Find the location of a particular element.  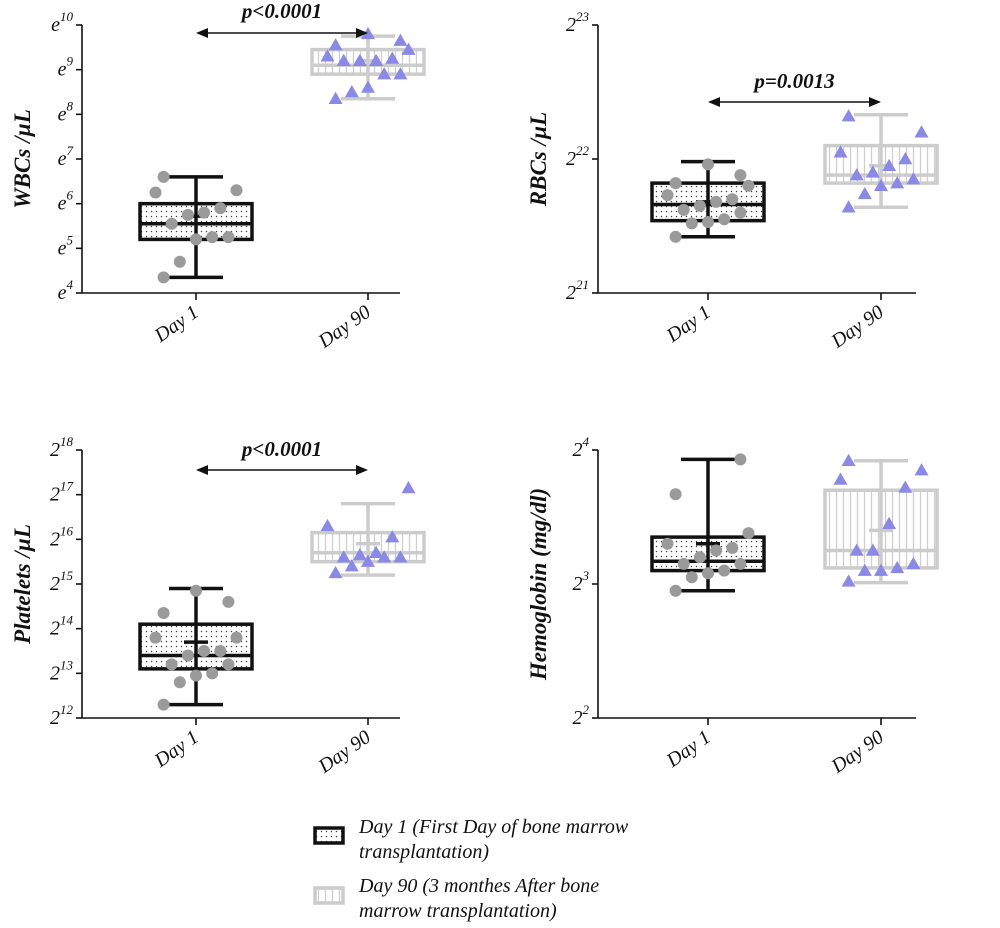

y-tick-label: e8 is located at coordinates (66, 111).